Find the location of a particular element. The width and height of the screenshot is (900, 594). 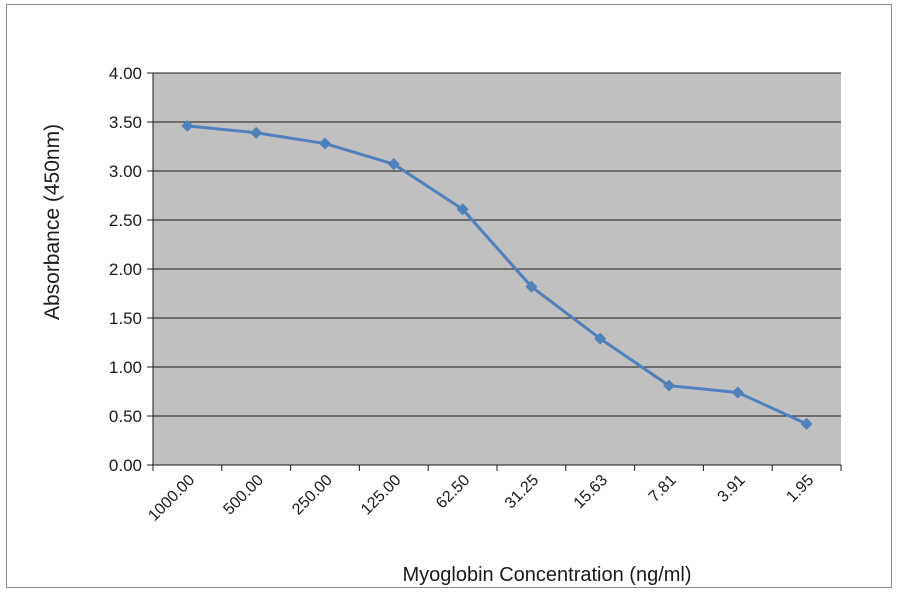

y-tick-label: 1.50 is located at coordinates (125, 318).